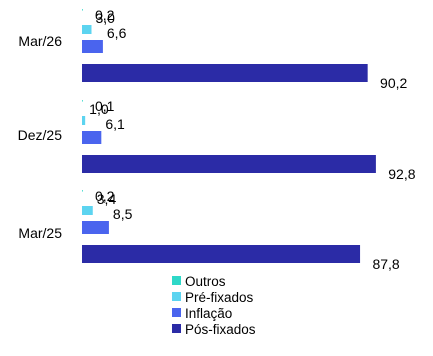  I want to click on data-label: 1,0, so click(99, 109).